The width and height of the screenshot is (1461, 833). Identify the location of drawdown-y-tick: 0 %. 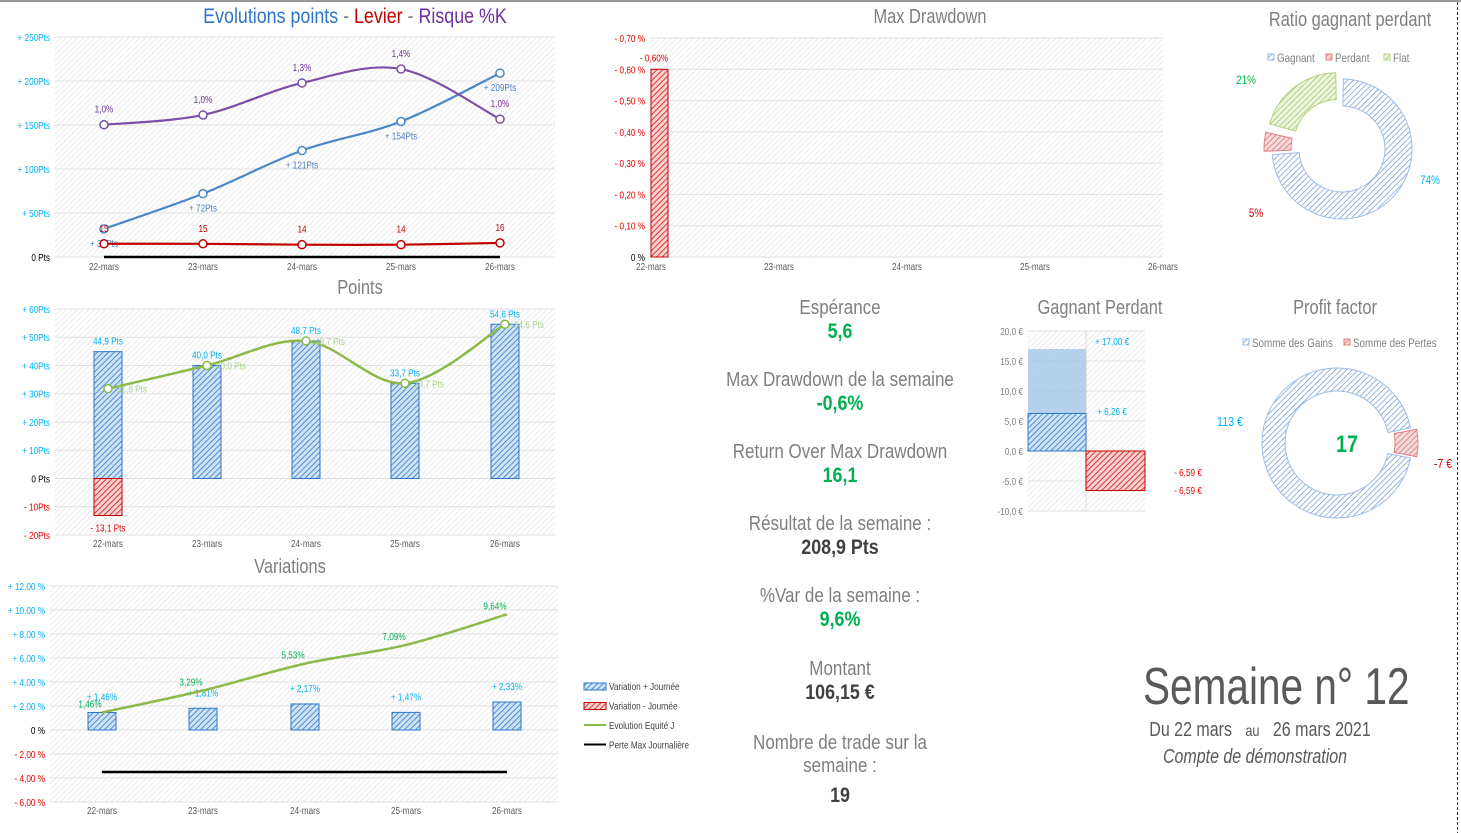
(638, 257).